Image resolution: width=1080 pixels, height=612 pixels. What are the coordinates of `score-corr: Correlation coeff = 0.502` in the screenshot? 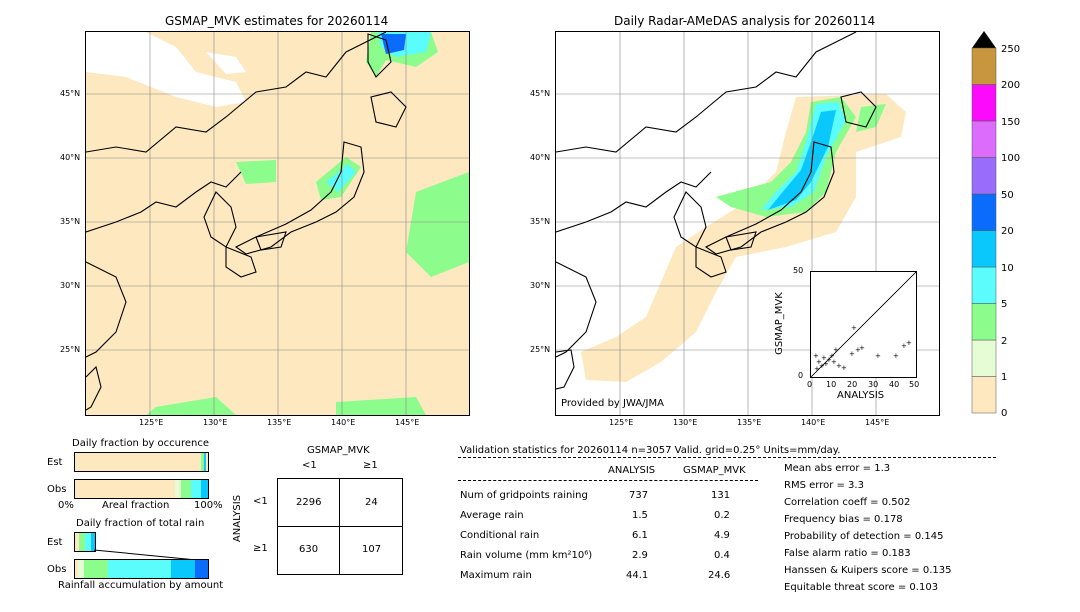 It's located at (847, 502).